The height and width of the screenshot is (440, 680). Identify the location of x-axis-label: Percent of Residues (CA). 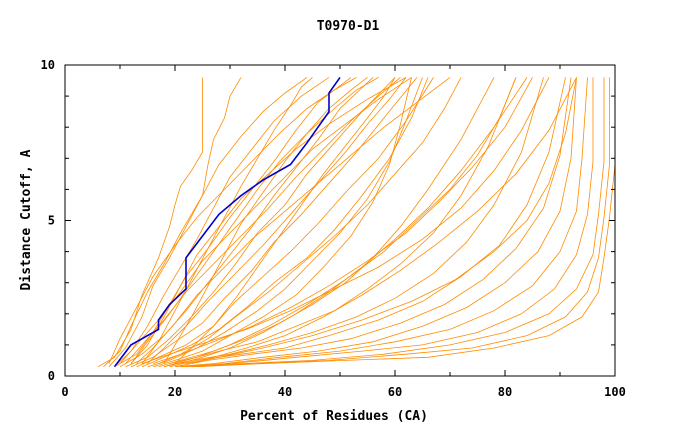
(334, 416).